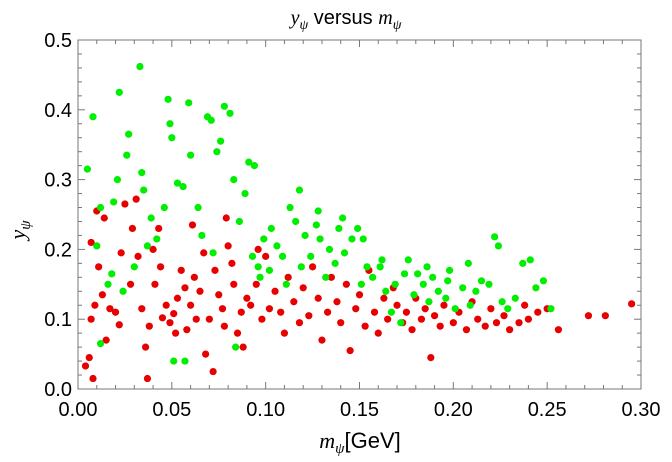 The height and width of the screenshot is (462, 672). What do you see at coordinates (265, 410) in the screenshot?
I see `x-tick-label: 0.10` at bounding box center [265, 410].